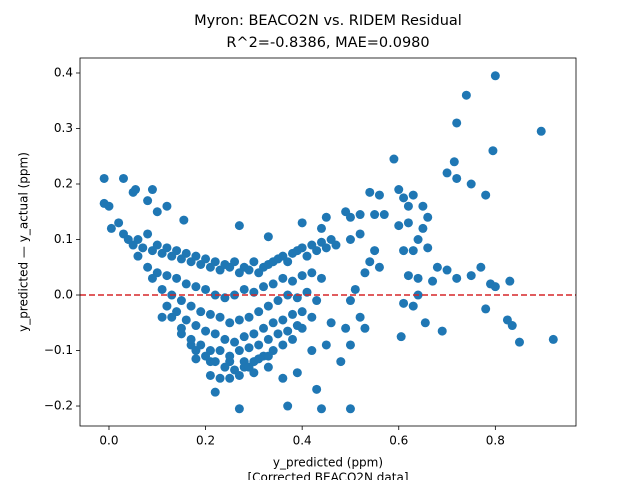 This screenshot has height=480, width=640. I want to click on chart-title: Myron: BEACO2N vs. RIDEM Residual, so click(328, 21).